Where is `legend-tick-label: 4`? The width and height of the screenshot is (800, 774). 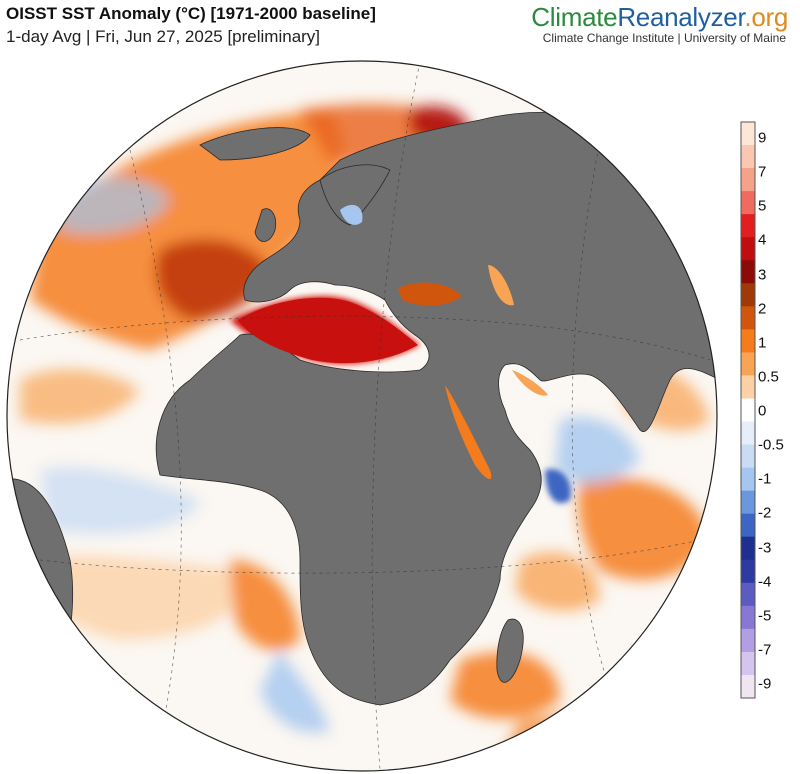
legend-tick-label: 4 is located at coordinates (762, 240).